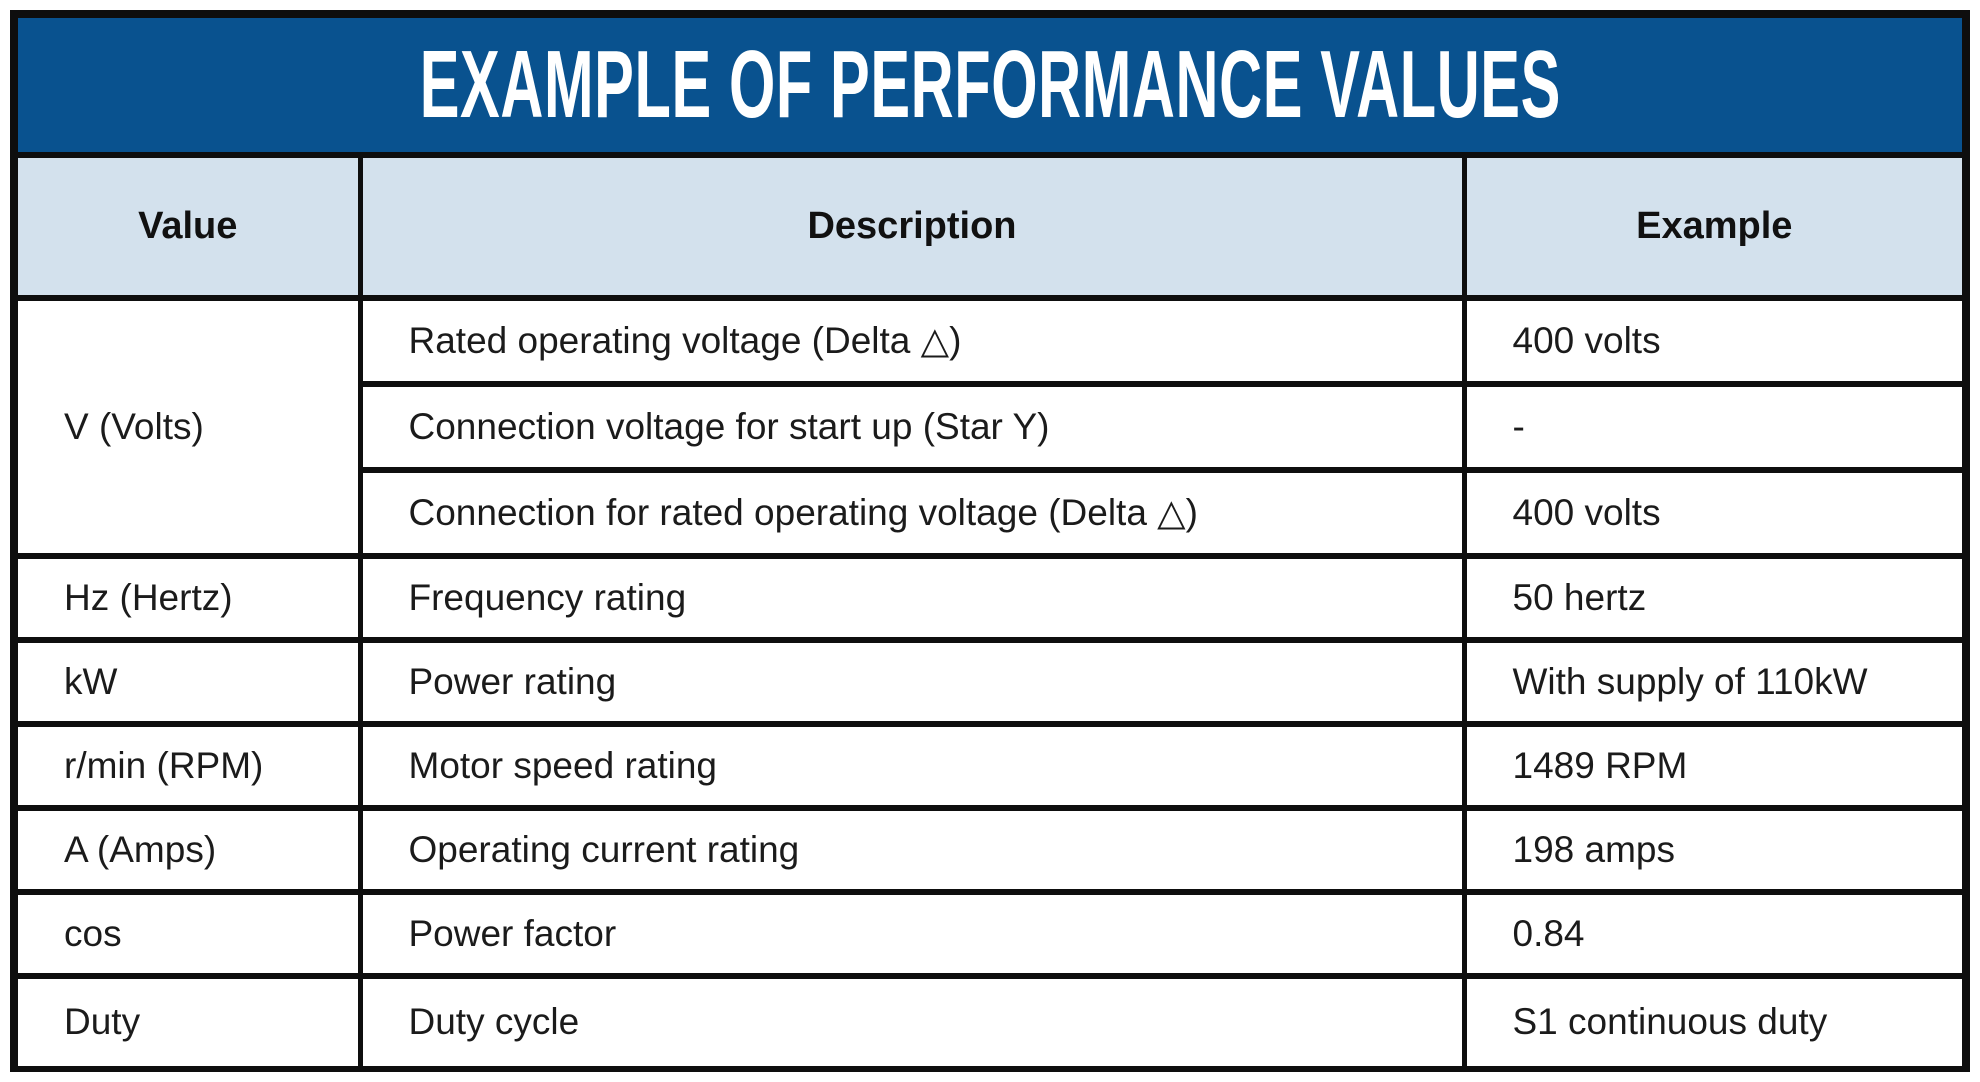 The image size is (1980, 1082). Describe the element at coordinates (190, 766) in the screenshot. I see `value-cell: r/min (RPM)` at that location.